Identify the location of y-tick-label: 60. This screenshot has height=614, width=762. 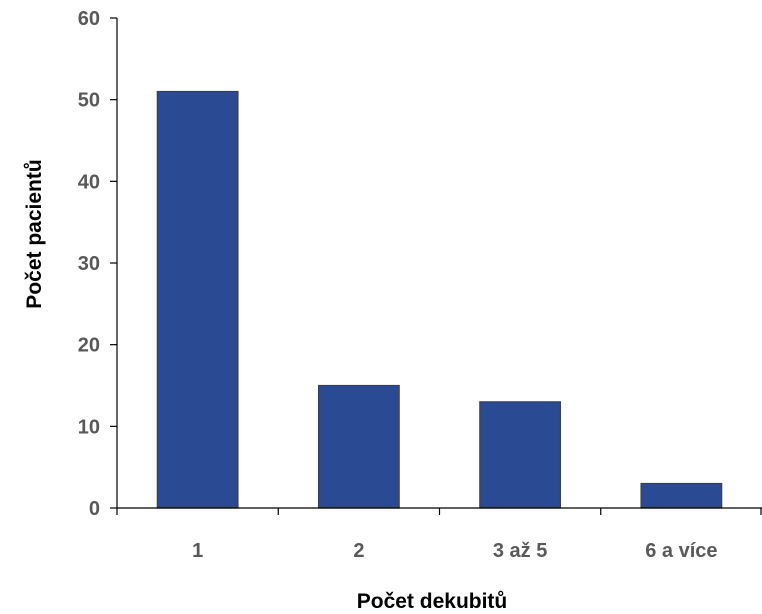
(89, 19).